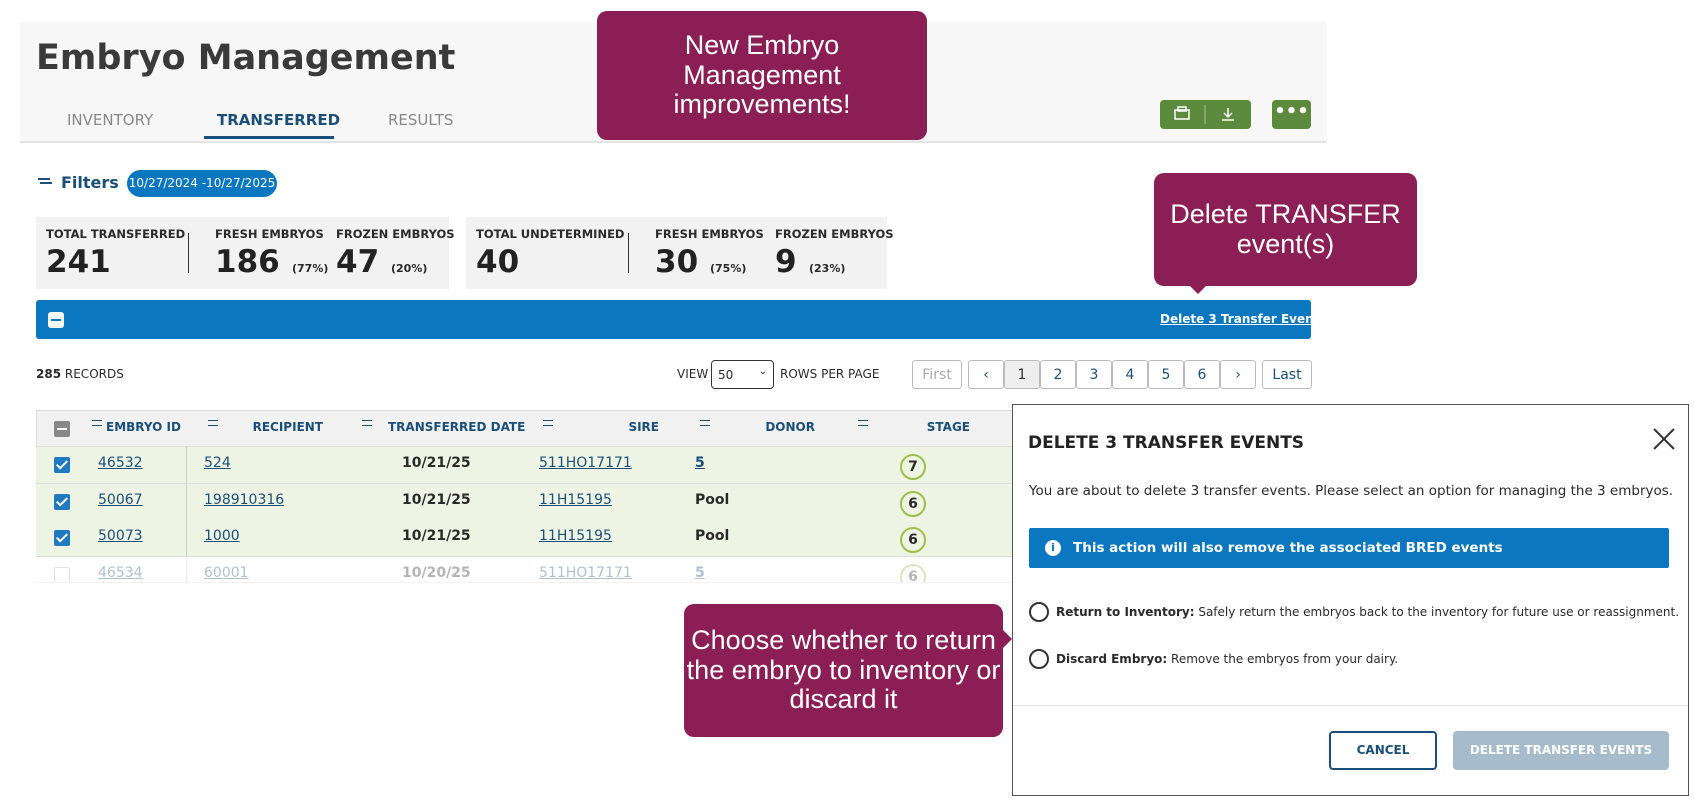 The height and width of the screenshot is (804, 1694). I want to click on count: 285, so click(49, 374).